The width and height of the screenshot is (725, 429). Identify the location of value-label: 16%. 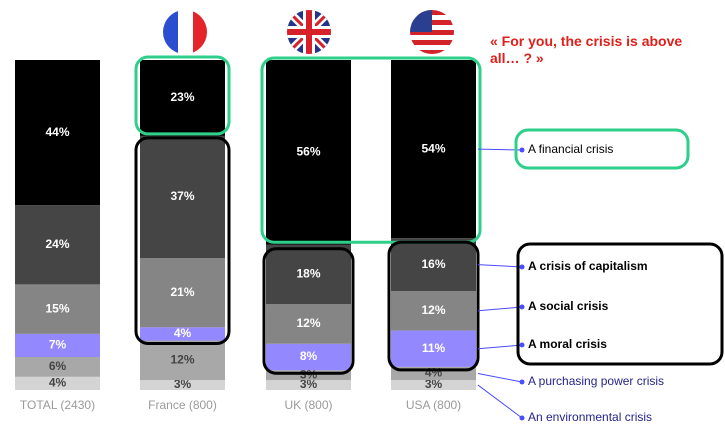
(433, 264).